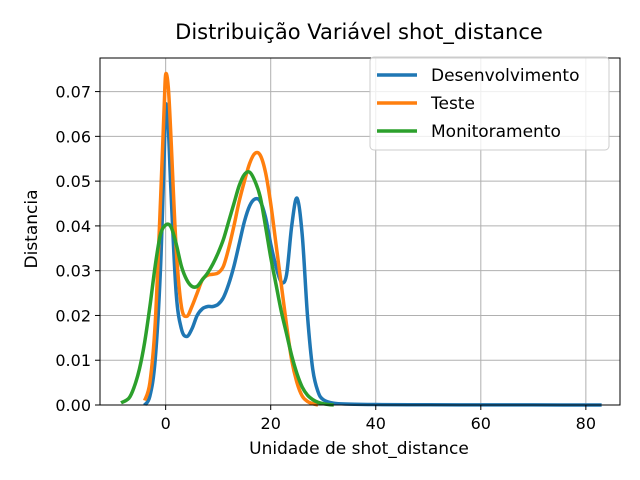 This screenshot has height=480, width=640. What do you see at coordinates (73, 405) in the screenshot?
I see `y-tick-label: 0.00` at bounding box center [73, 405].